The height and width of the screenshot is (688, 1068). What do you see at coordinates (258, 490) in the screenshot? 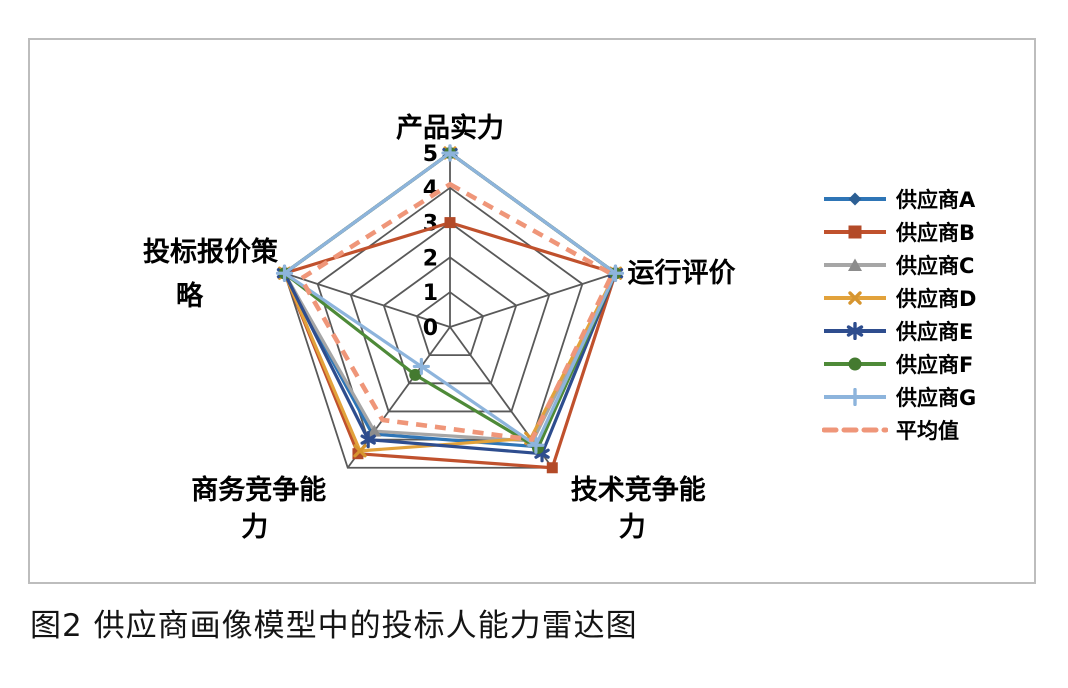
I see `axis-label: 商务竞争能` at bounding box center [258, 490].